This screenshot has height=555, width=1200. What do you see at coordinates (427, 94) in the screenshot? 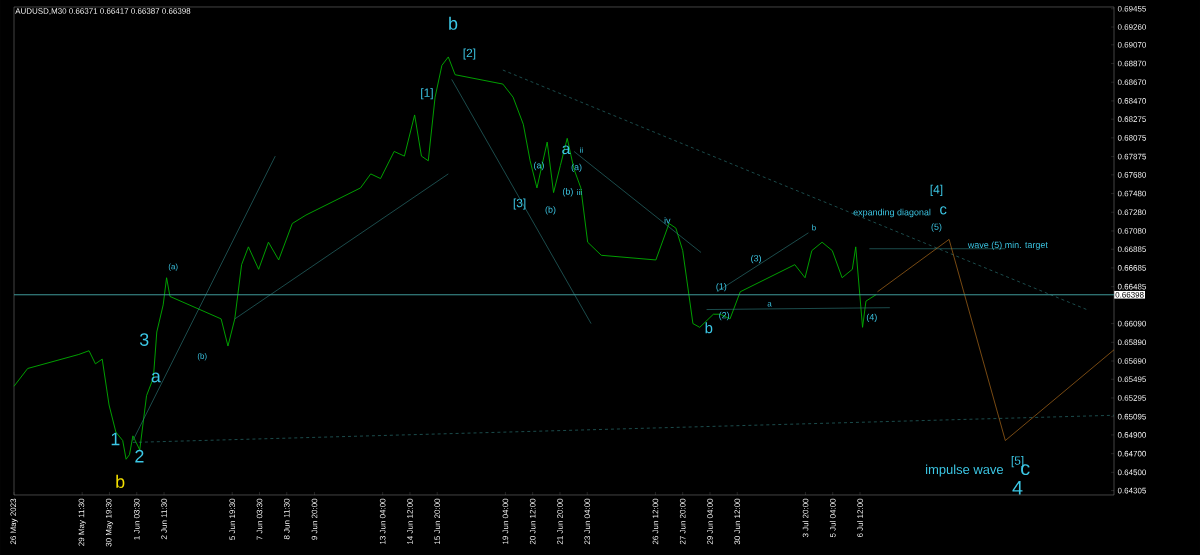
I see `annotation: [1]` at bounding box center [427, 94].